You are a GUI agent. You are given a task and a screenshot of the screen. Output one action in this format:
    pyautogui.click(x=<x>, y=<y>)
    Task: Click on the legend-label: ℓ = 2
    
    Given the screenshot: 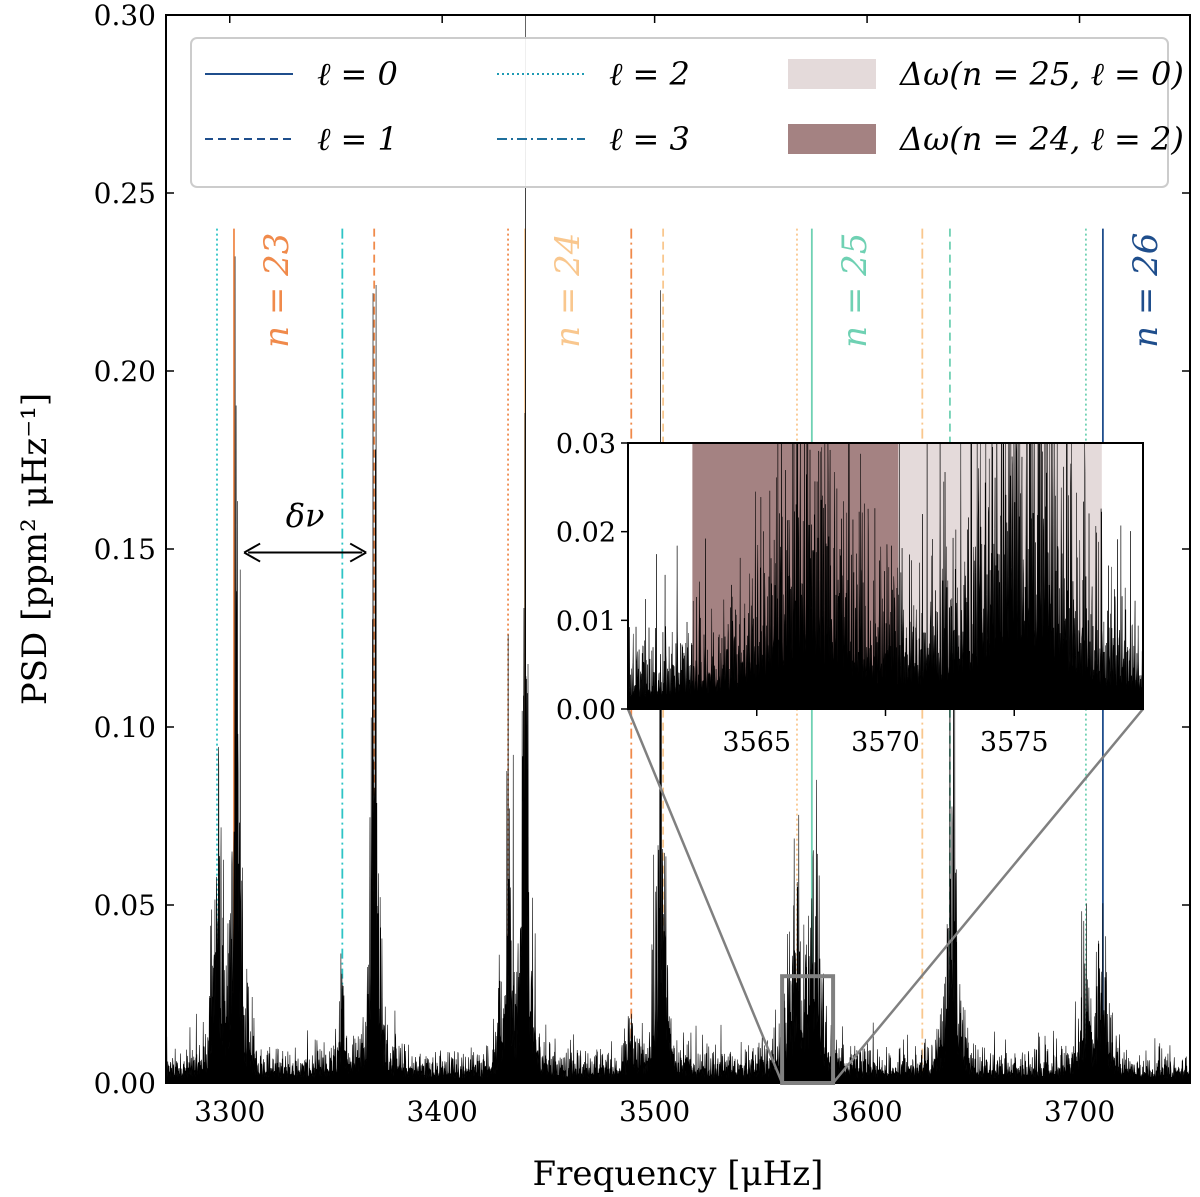 What is the action you would take?
    pyautogui.click(x=649, y=74)
    